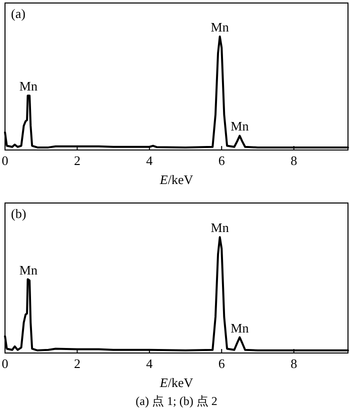 The image size is (350, 418). What do you see at coordinates (18, 13) in the screenshot?
I see `chart-title: (a)` at bounding box center [18, 13].